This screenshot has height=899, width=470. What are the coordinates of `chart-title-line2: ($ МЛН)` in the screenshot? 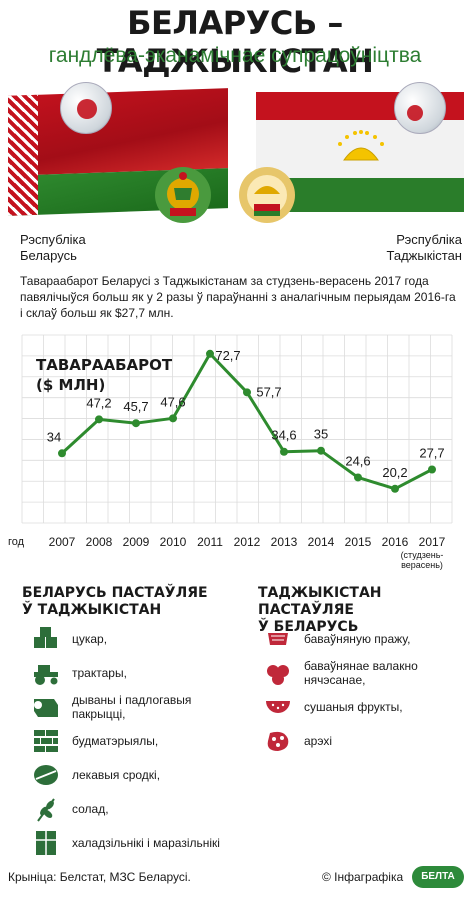 It's located at (70, 385).